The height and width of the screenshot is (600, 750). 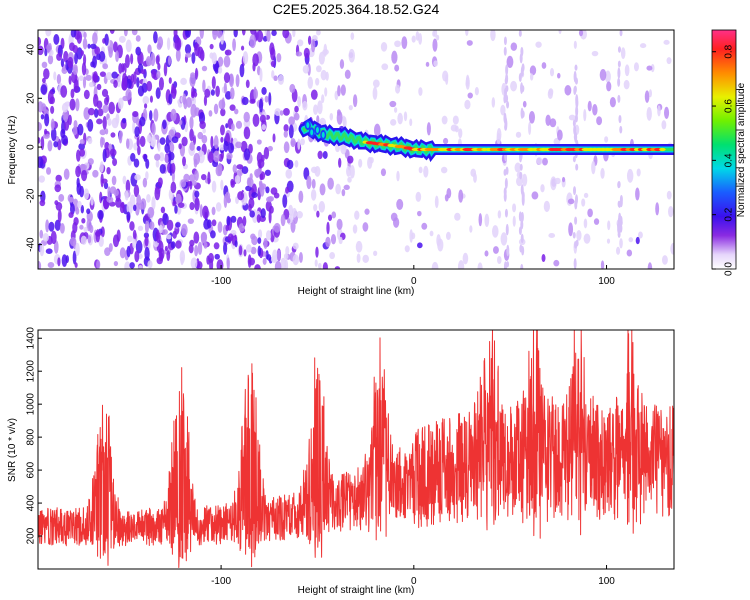 I want to click on colorbar-tick-label: 0.0, so click(x=729, y=269).